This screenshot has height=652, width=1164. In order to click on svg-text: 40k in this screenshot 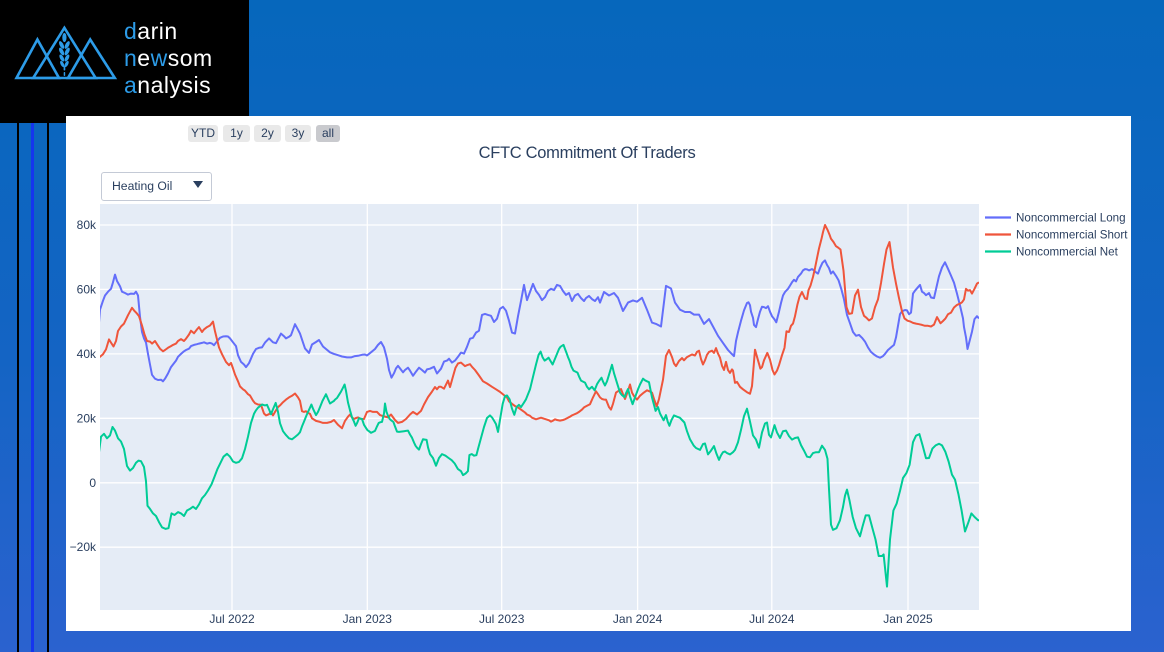, I will do `click(87, 354)`.